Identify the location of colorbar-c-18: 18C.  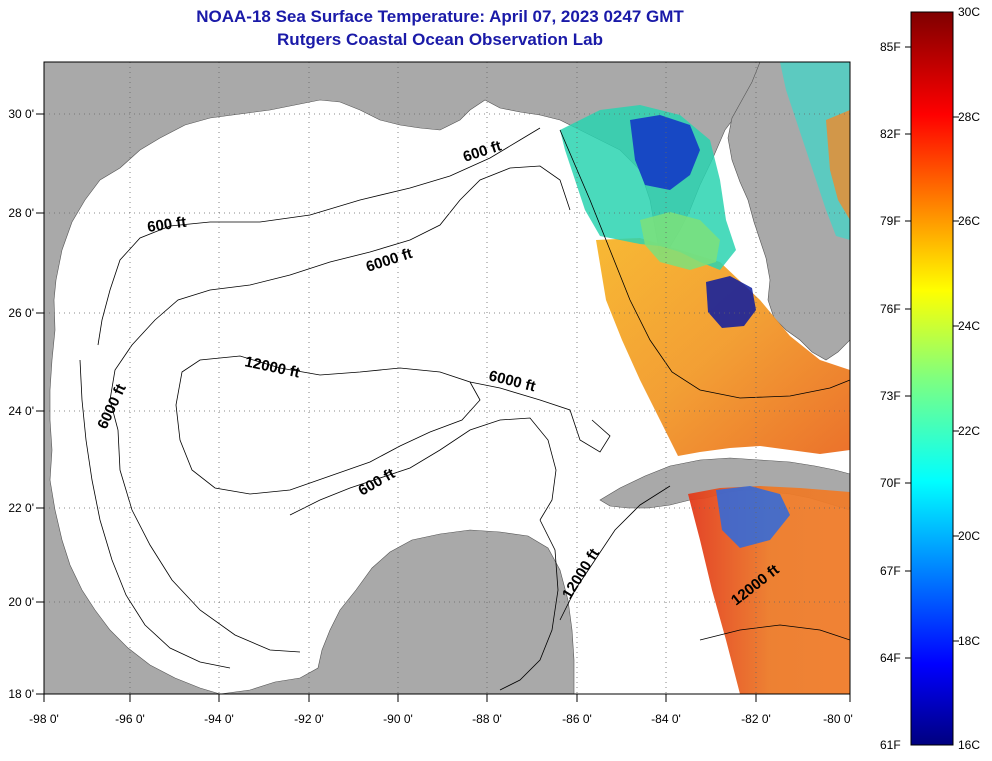
(969, 641).